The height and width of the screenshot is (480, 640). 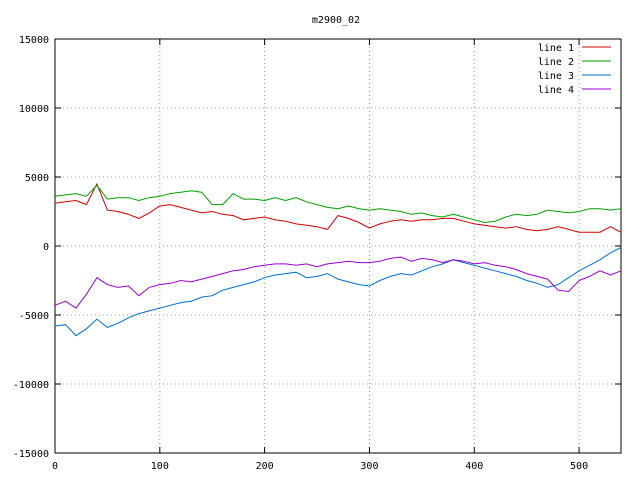 I want to click on legend-label-2: line 2, so click(x=556, y=62).